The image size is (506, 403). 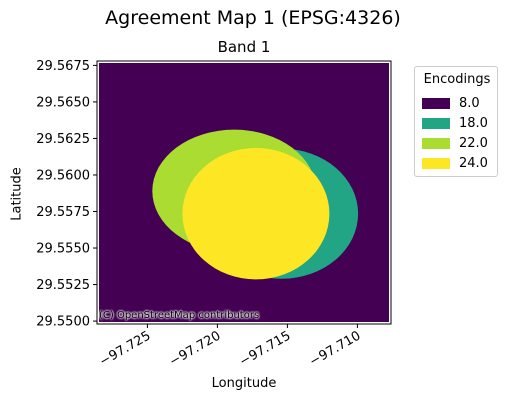 What do you see at coordinates (455, 163) in the screenshot?
I see `legend-item: 24.0` at bounding box center [455, 163].